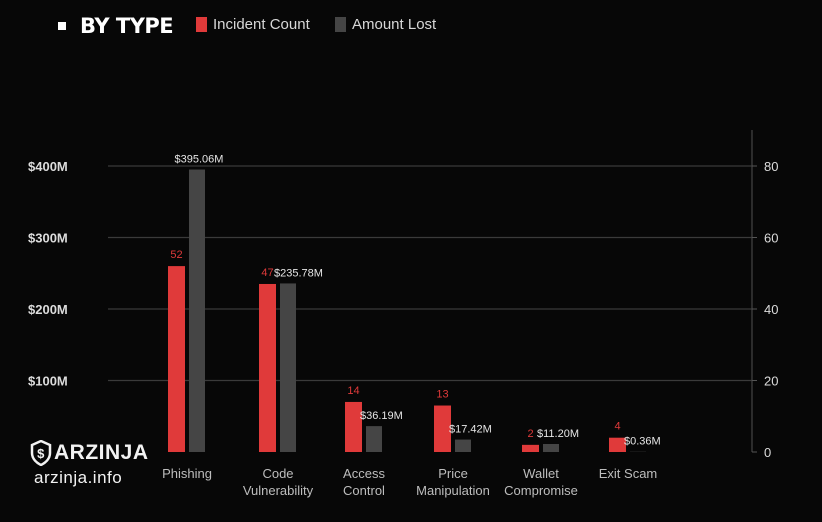  Describe the element at coordinates (771, 309) in the screenshot. I see `y-right-tick-label: 40` at that location.